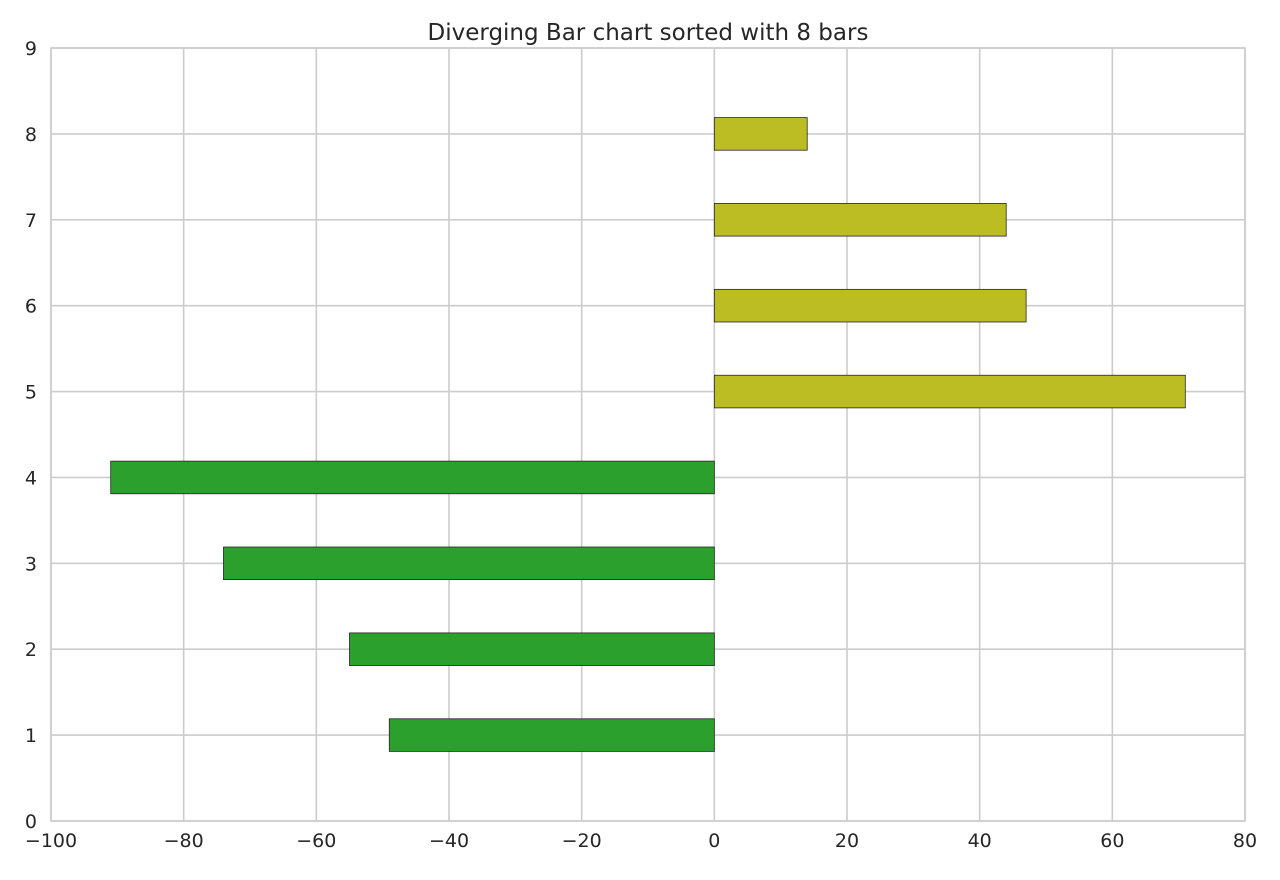  Describe the element at coordinates (31, 49) in the screenshot. I see `y-tick-label: 9` at that location.